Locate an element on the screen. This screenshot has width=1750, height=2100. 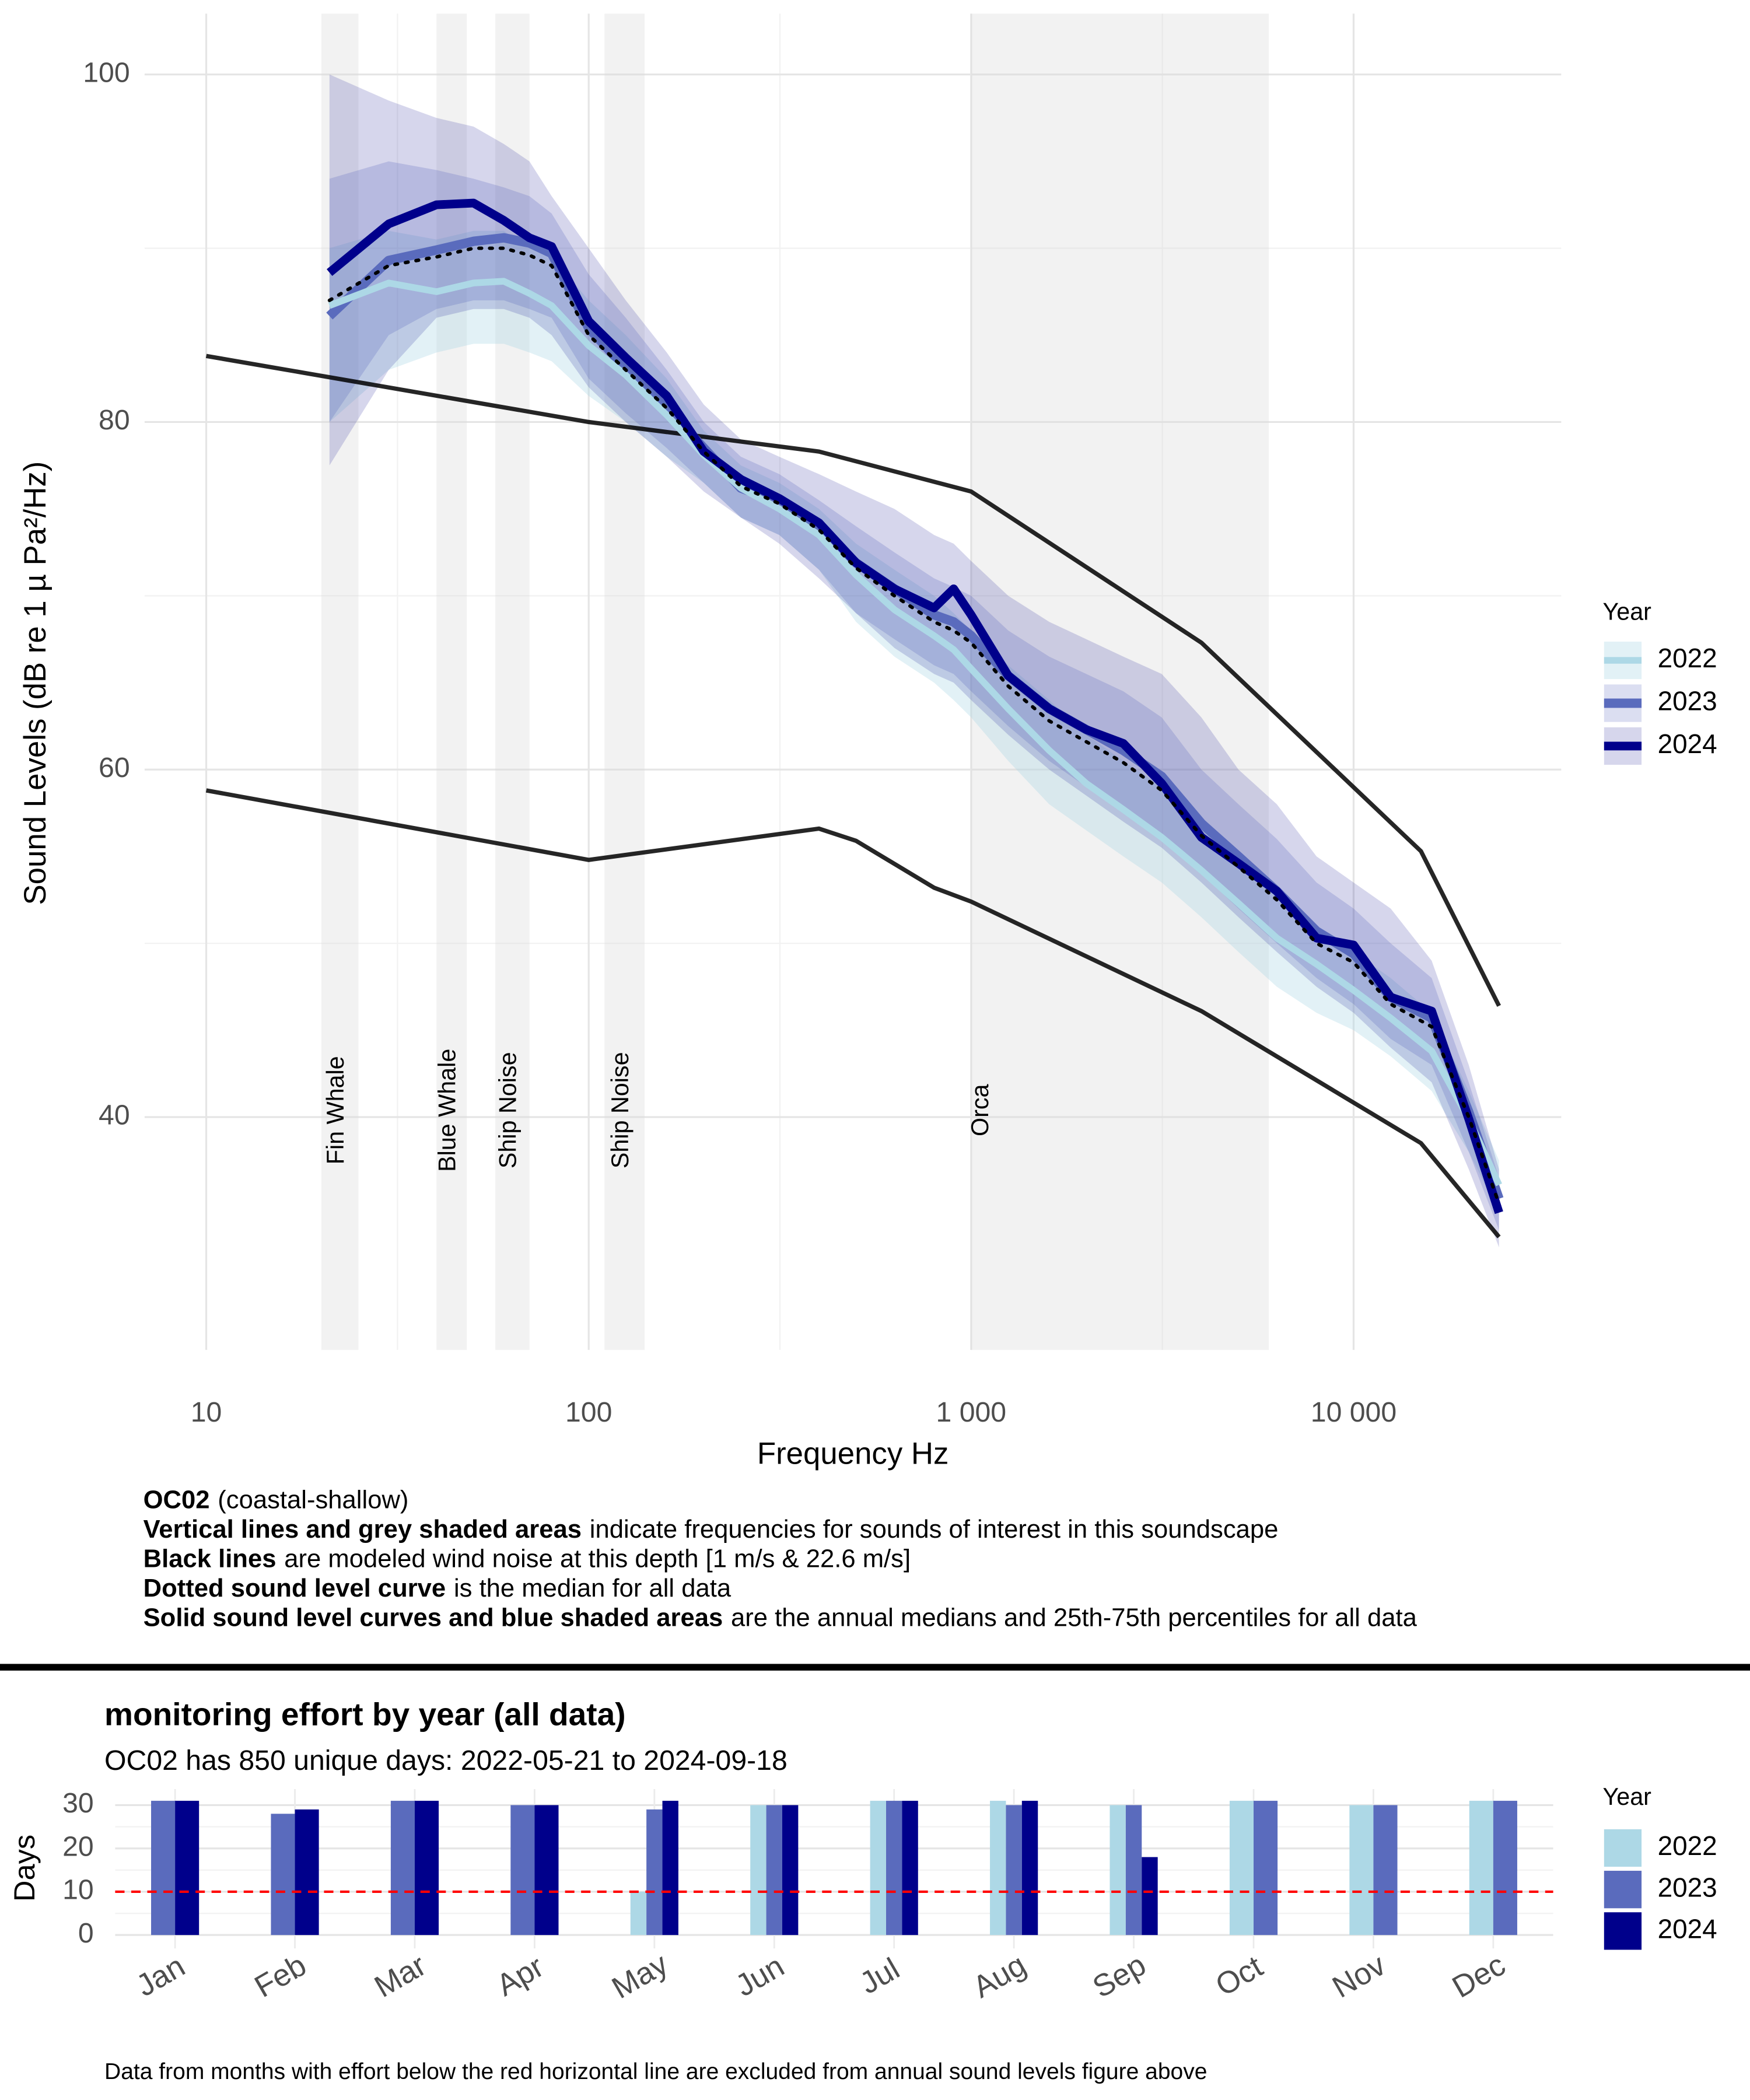
note-bold: OC02 is located at coordinates (177, 1500).